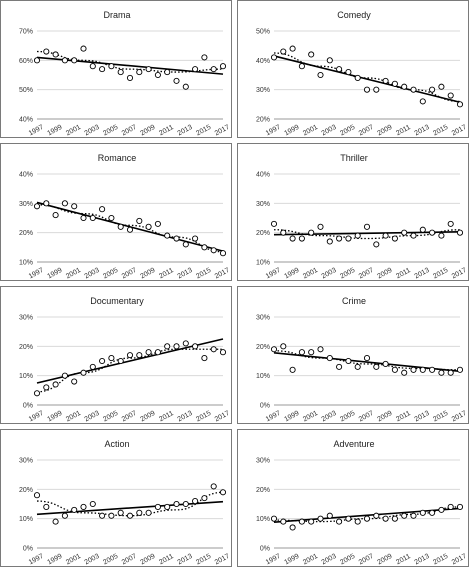  I want to click on crime-xtick-label: 2013, so click(422, 417).